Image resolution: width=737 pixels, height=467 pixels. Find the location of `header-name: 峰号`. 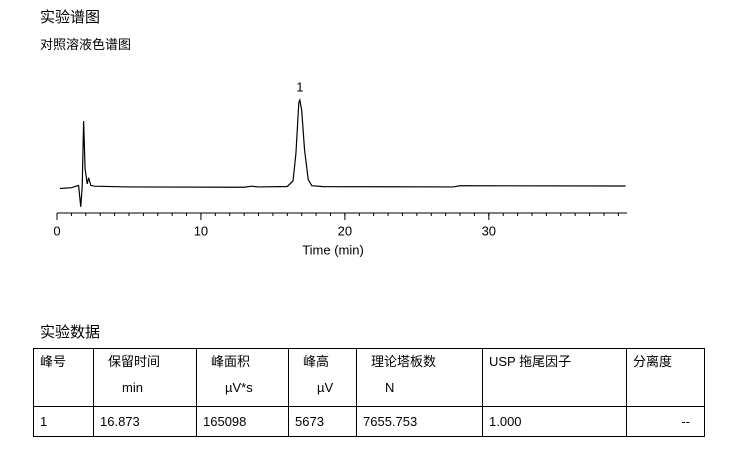

header-name: 峰号 is located at coordinates (53, 361).